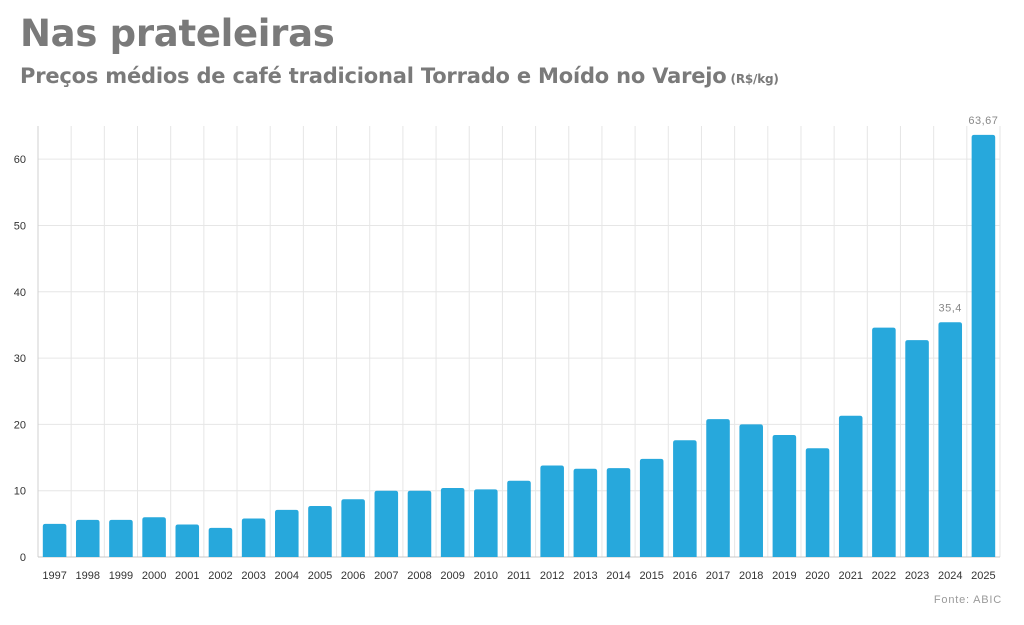  What do you see at coordinates (884, 576) in the screenshot?
I see `x-tick-label: 2022` at bounding box center [884, 576].